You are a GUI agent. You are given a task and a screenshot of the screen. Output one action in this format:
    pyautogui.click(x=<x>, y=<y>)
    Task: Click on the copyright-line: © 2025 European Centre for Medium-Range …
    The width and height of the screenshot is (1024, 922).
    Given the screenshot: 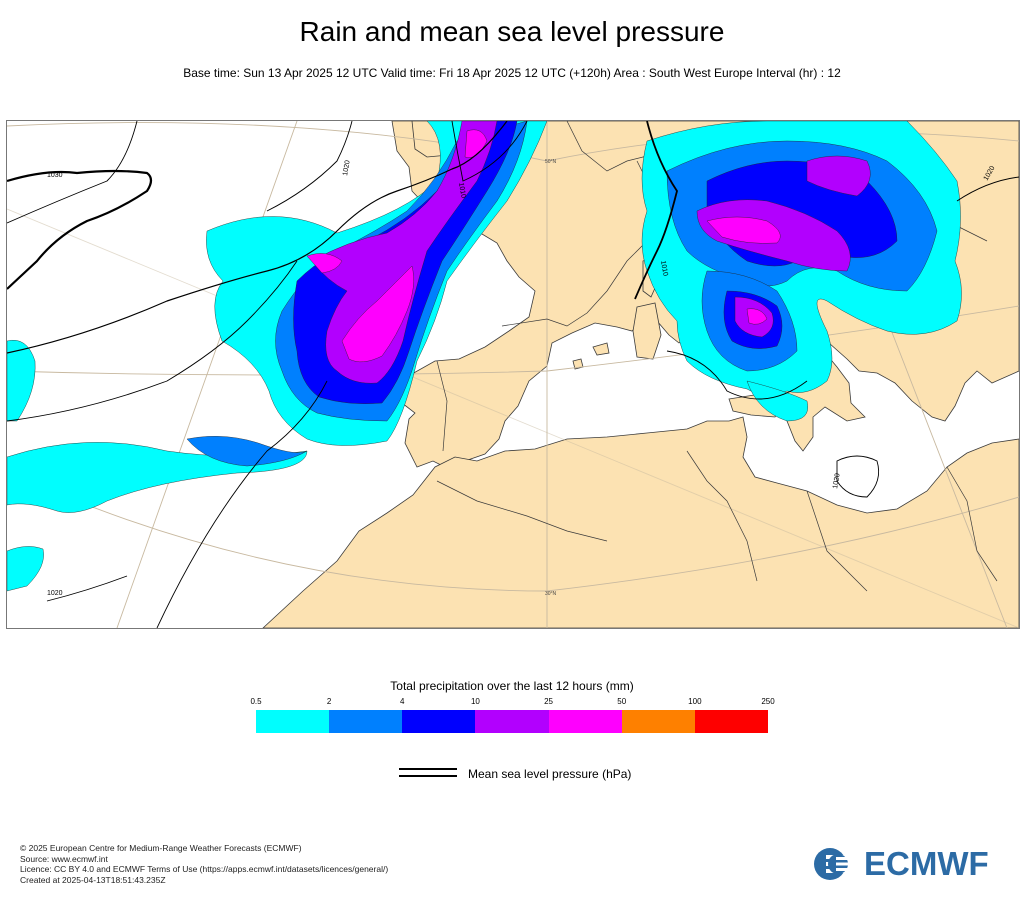 What is the action you would take?
    pyautogui.click(x=161, y=848)
    